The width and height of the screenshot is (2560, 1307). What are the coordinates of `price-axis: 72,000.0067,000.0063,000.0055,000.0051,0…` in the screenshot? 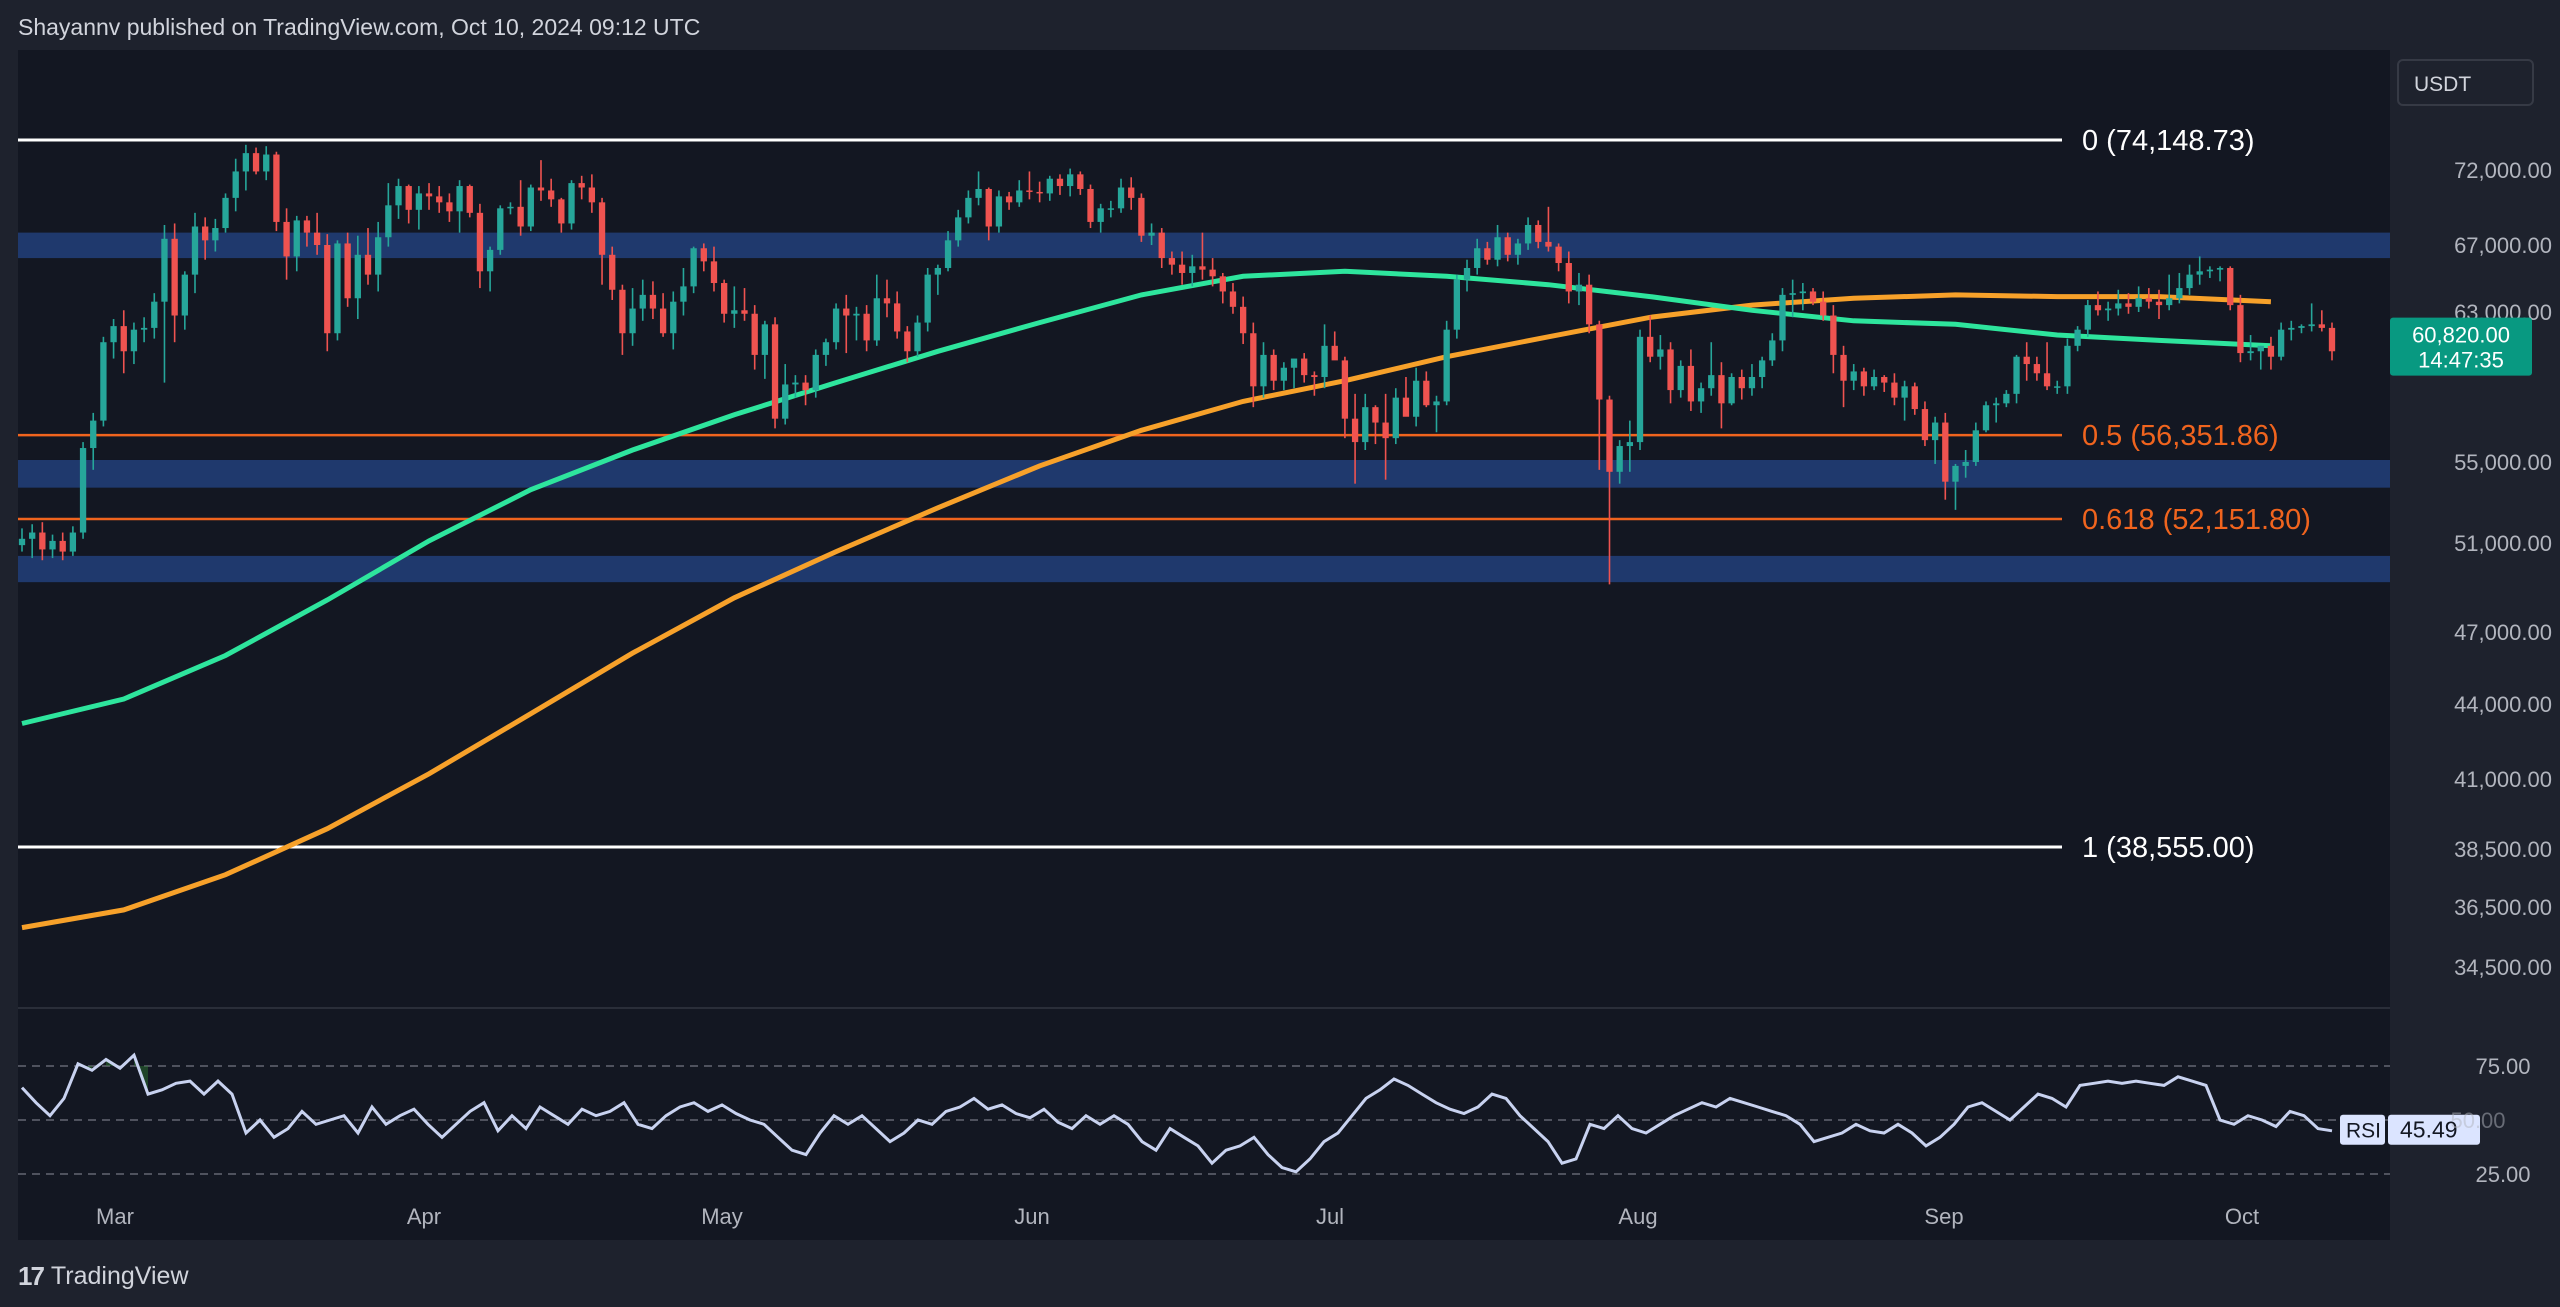 It's located at (2500, 672).